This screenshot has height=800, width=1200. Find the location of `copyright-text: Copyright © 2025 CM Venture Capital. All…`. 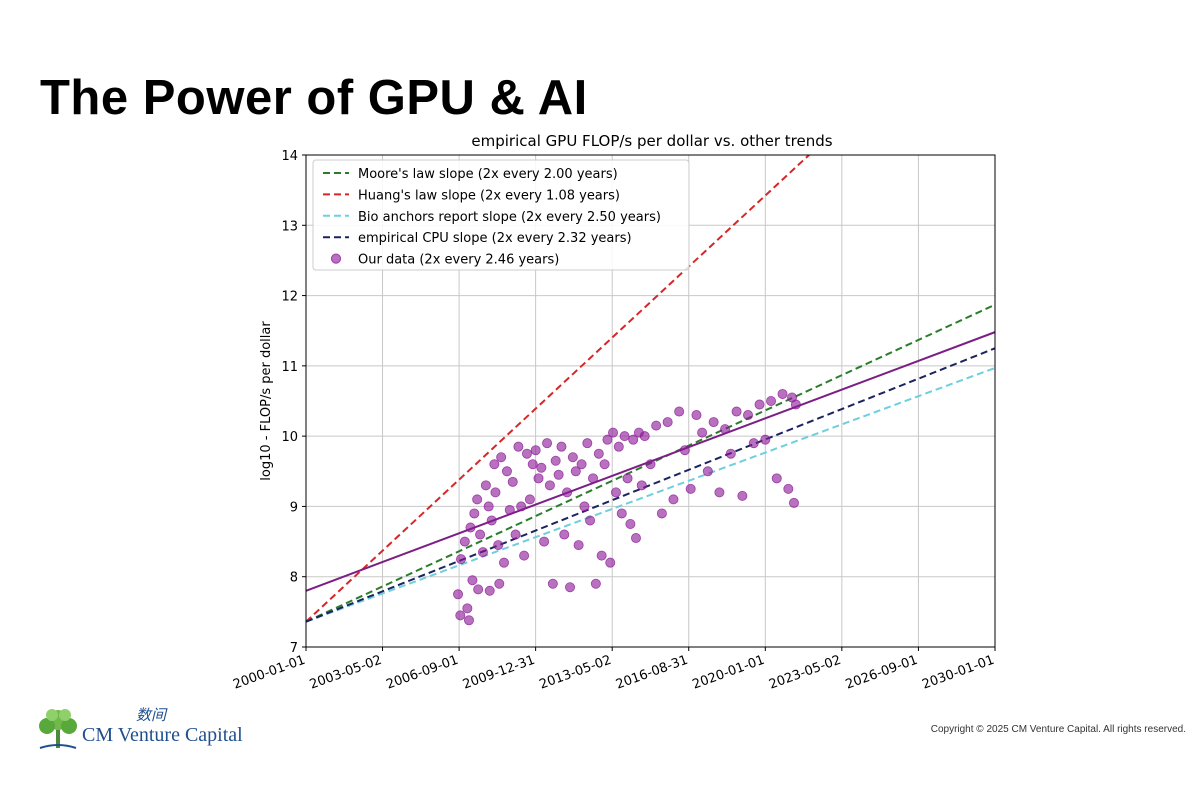

copyright-text: Copyright © 2025 CM Venture Capital. All… is located at coordinates (1058, 729).